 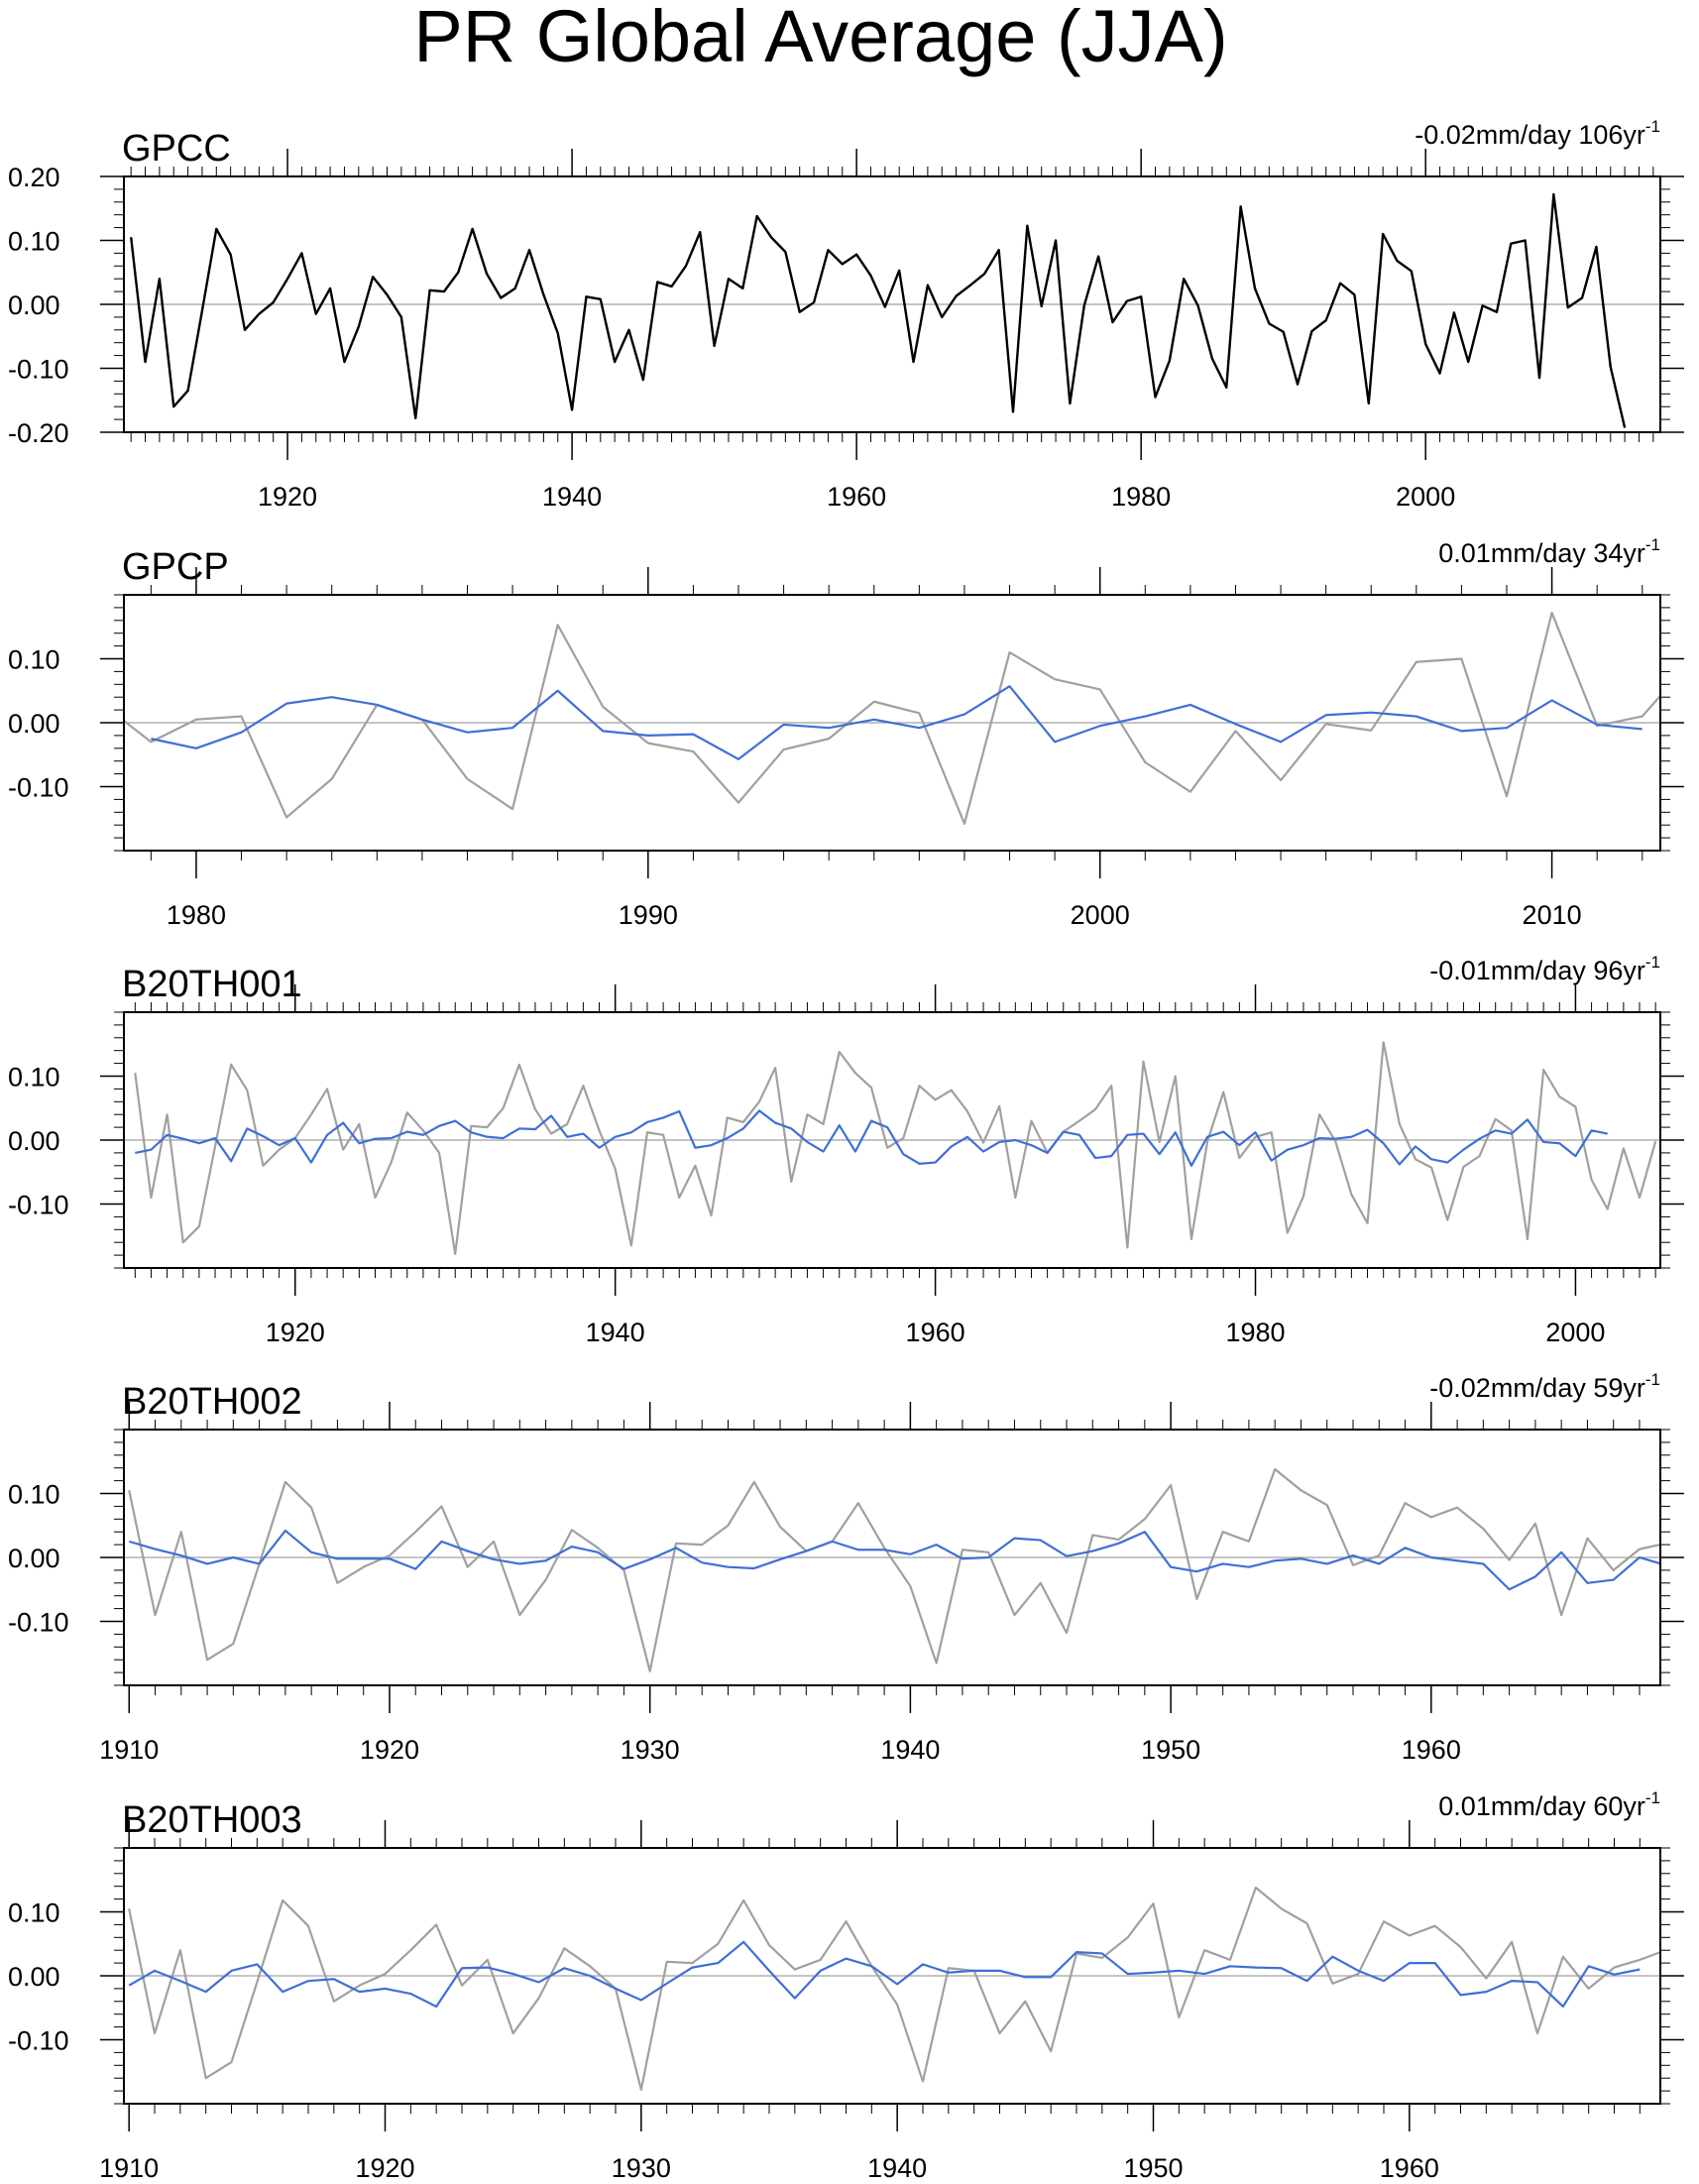 I want to click on panel-title: B20TH003, so click(x=212, y=1820).